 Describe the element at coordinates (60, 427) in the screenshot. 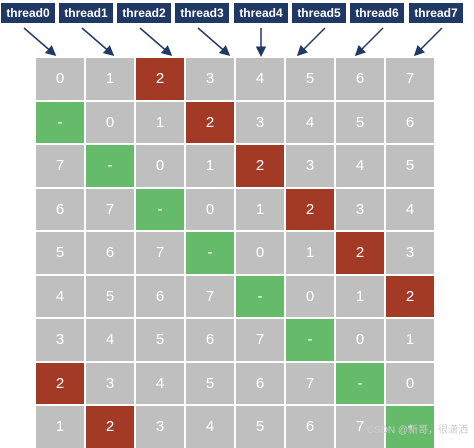

I see `cell-r8-c0: 1` at that location.